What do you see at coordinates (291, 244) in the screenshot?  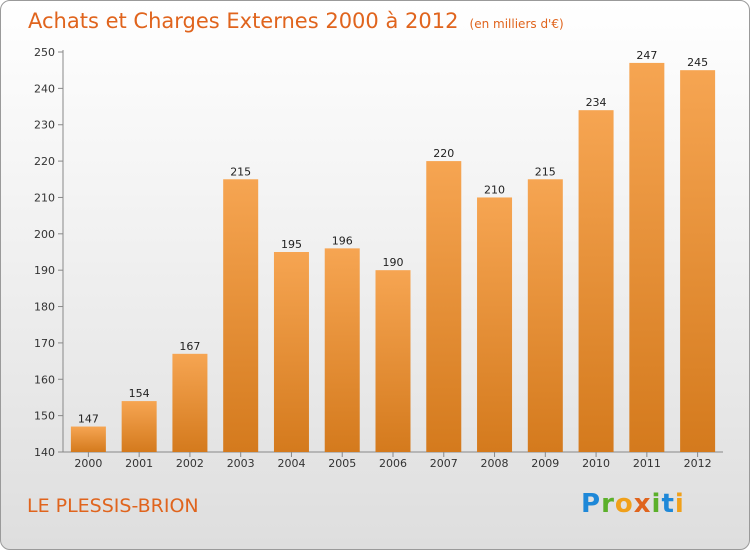 I see `value-label: 195` at bounding box center [291, 244].